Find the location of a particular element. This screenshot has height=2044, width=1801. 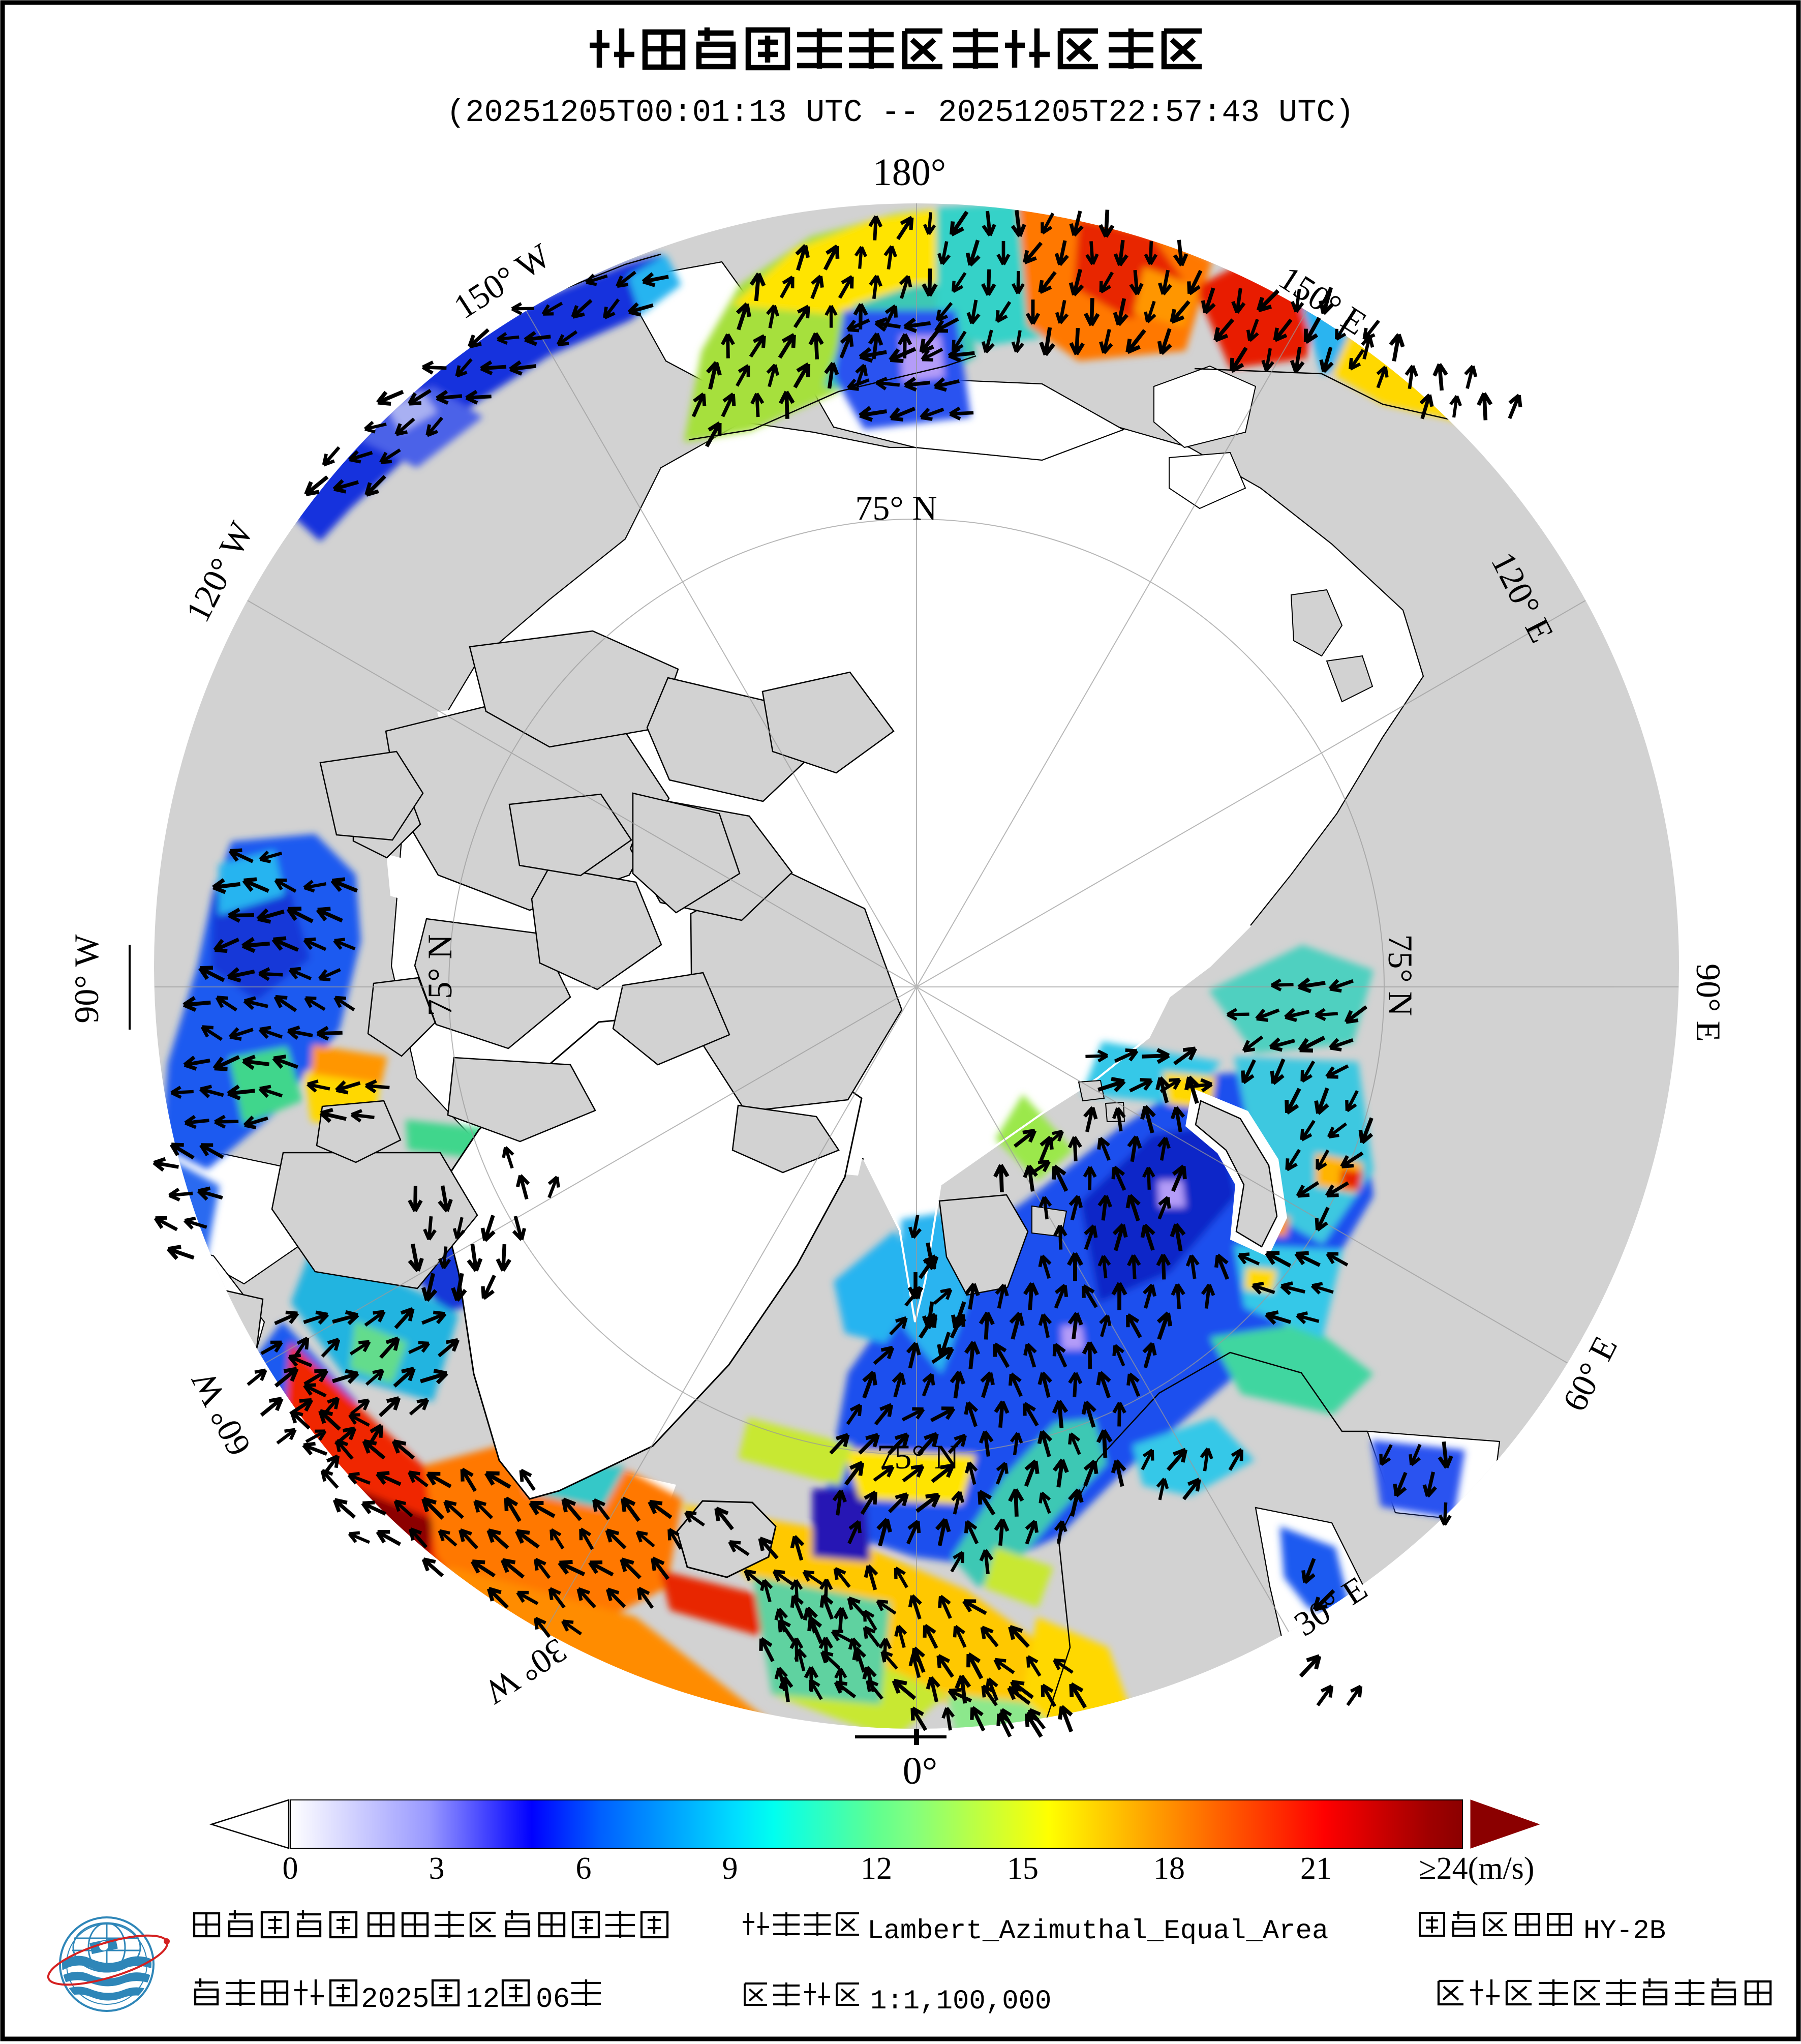

svg-text: 15 is located at coordinates (1023, 1868).